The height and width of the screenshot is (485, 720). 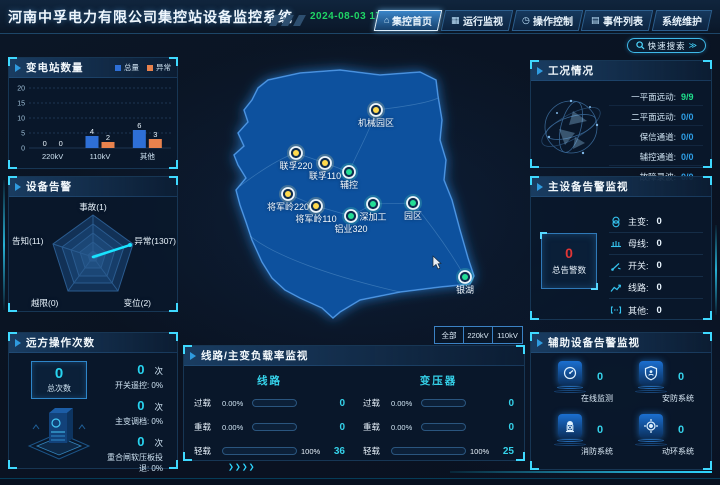 What do you see at coordinates (682, 20) in the screenshot?
I see `tab-system-maintenance: 系统维护` at bounding box center [682, 20].